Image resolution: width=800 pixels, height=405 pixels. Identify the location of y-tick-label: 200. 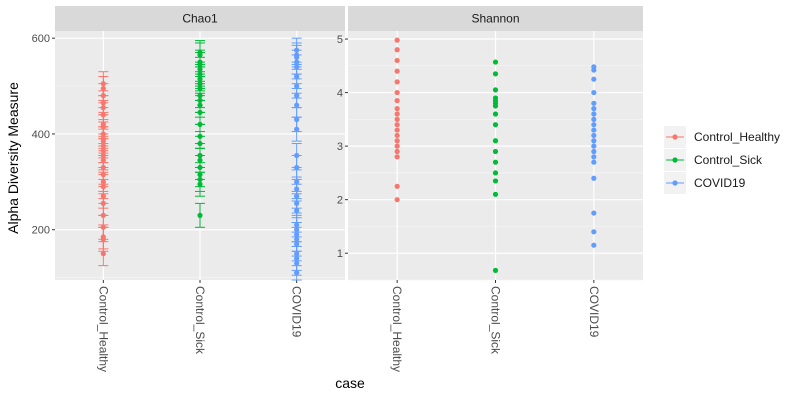
(41, 231).